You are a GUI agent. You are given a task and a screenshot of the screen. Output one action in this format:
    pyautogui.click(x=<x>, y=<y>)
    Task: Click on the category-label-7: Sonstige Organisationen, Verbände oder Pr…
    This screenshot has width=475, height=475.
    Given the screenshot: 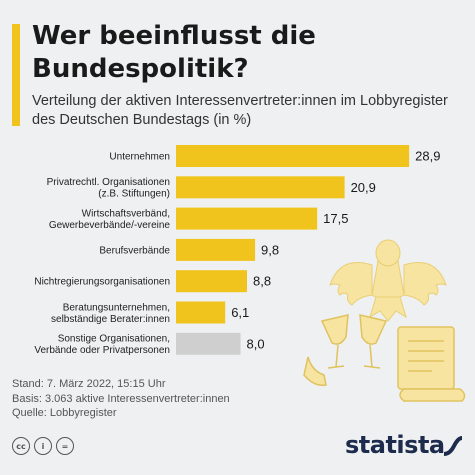 What is the action you would take?
    pyautogui.click(x=102, y=345)
    